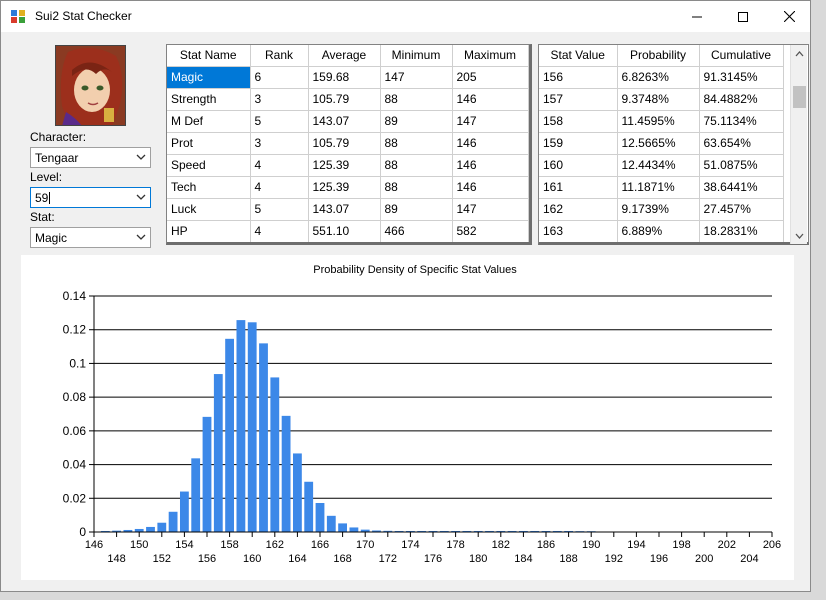 The width and height of the screenshot is (826, 600). Describe the element at coordinates (578, 209) in the screenshot. I see `probability-cell: 162` at that location.